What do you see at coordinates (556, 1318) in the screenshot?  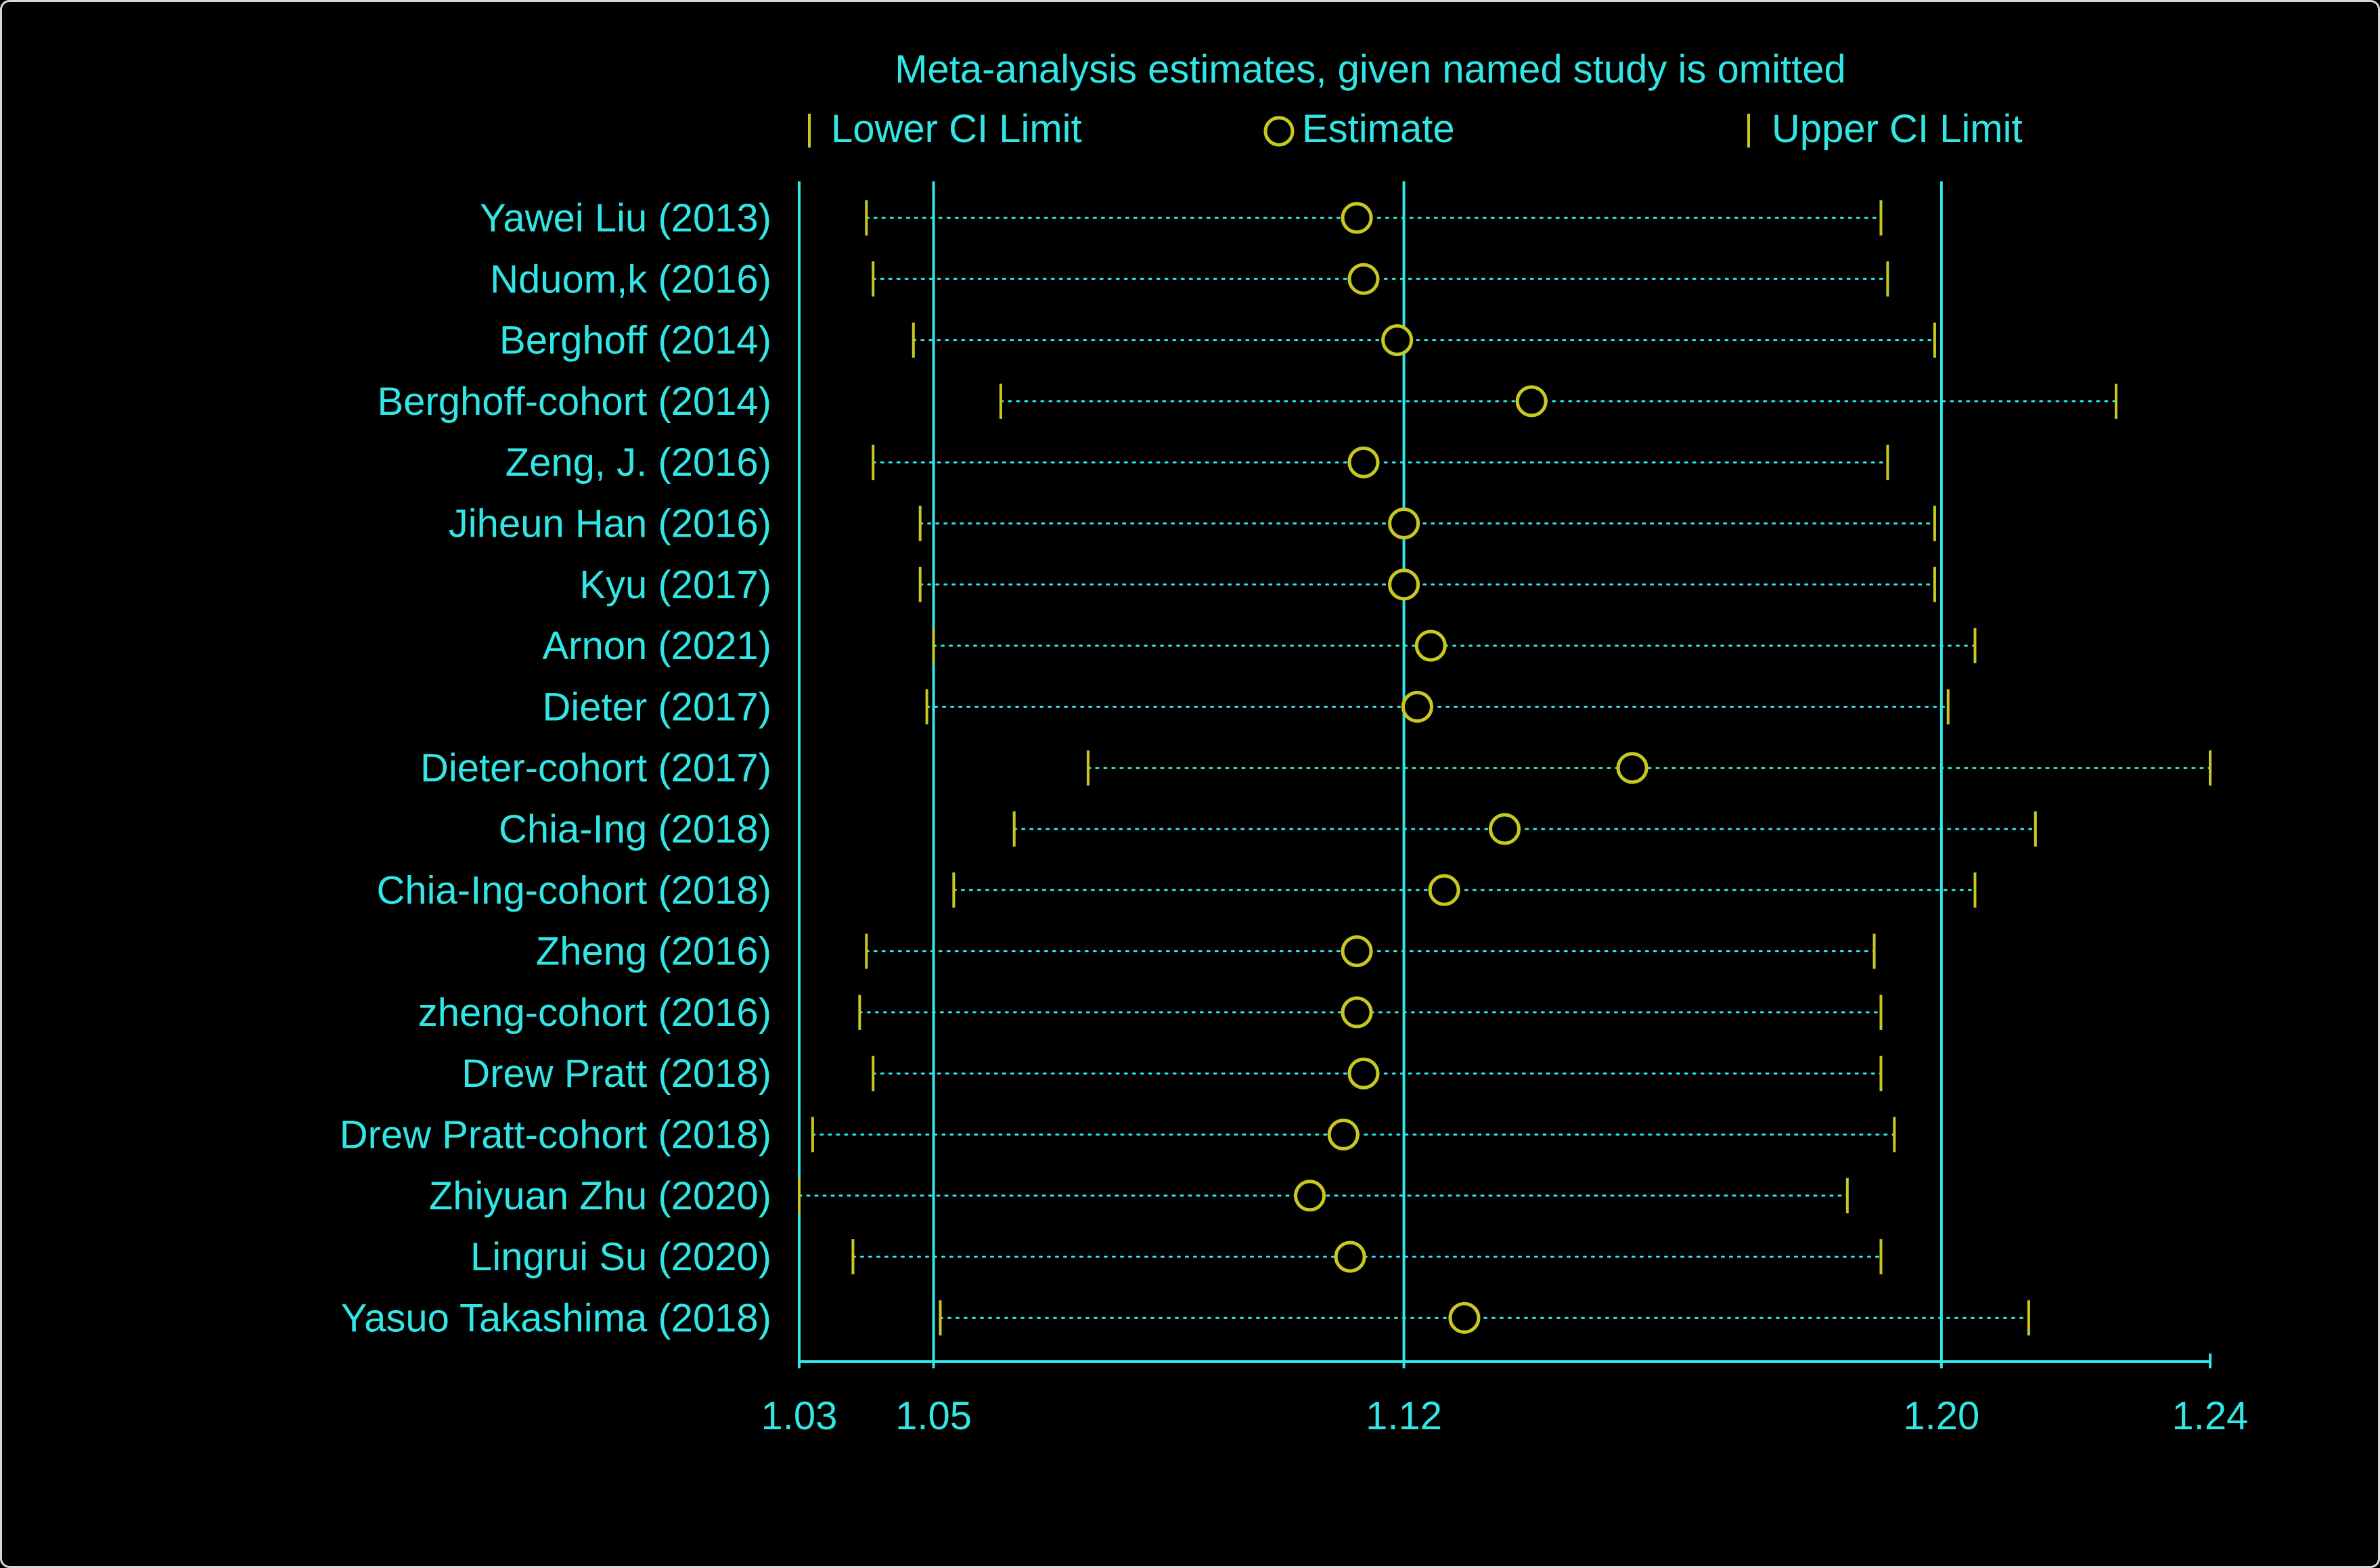 I see `study-label: Yasuo Takashima (2018)` at bounding box center [556, 1318].